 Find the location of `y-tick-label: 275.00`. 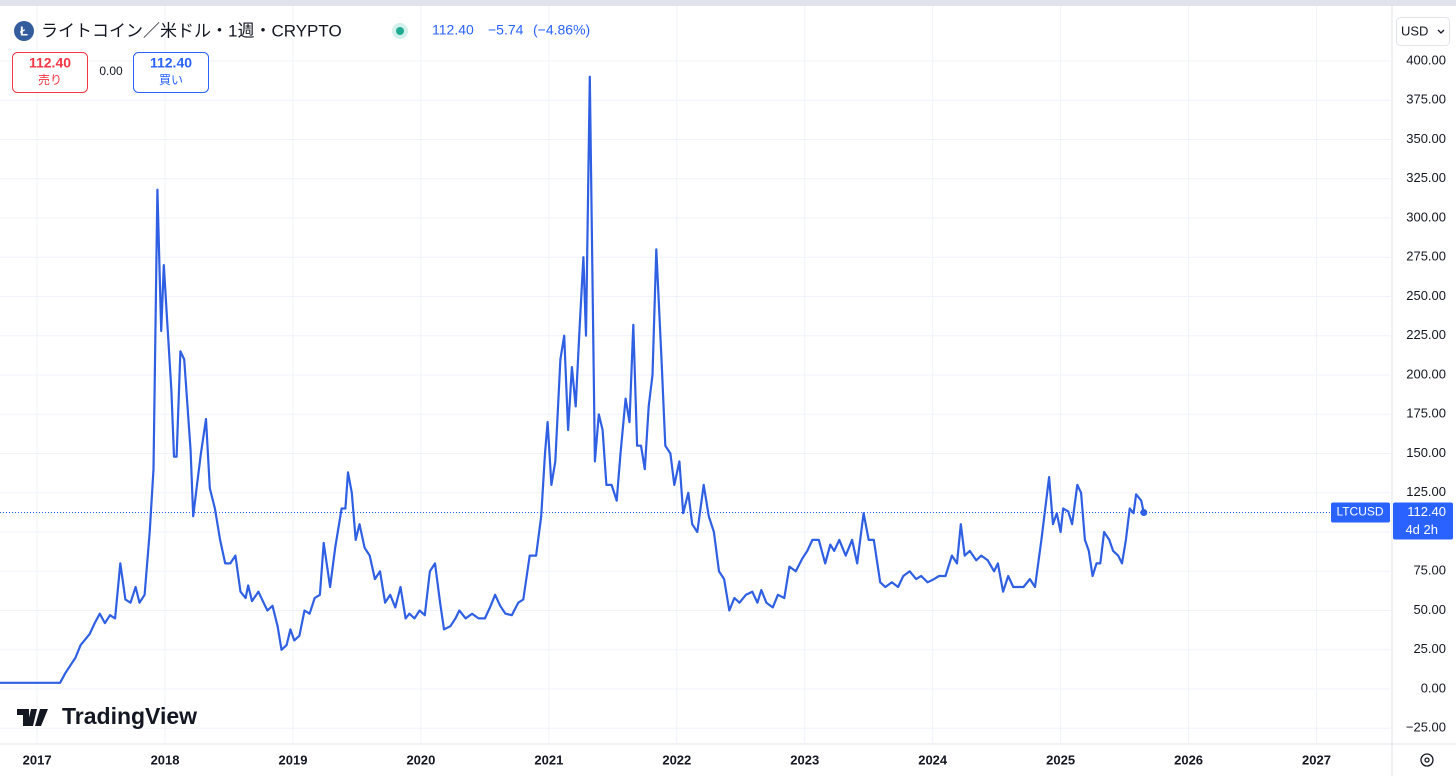

y-tick-label: 275.00 is located at coordinates (1426, 256).